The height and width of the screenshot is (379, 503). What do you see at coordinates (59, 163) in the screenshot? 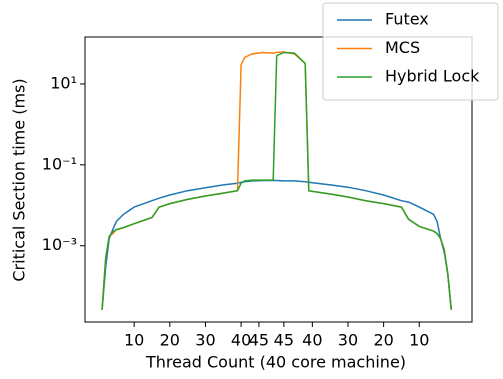
I see `y-tick-label: 10⁻¹` at bounding box center [59, 163].